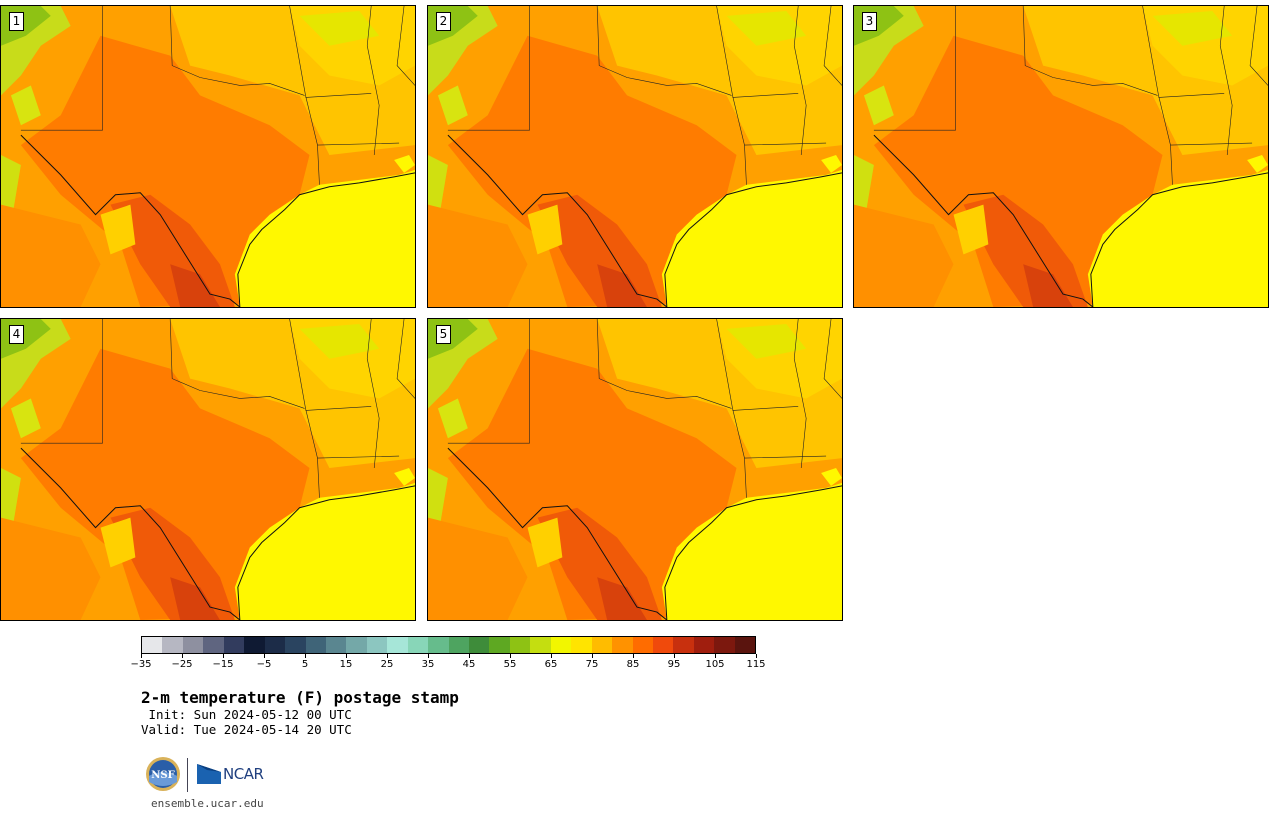 This screenshot has width=1280, height=815. I want to click on ensemble-map-panel-5: 5, so click(635, 469).